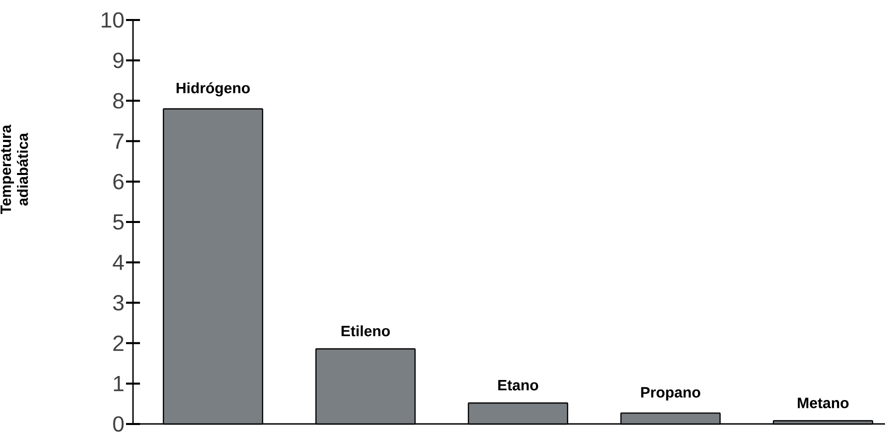 This screenshot has width=889, height=433. Describe the element at coordinates (823, 403) in the screenshot. I see `x-tick-label: Metano` at that location.